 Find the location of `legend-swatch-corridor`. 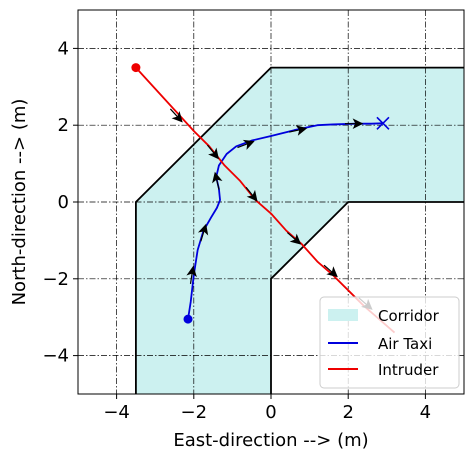

legend-swatch-corridor is located at coordinates (343, 315).